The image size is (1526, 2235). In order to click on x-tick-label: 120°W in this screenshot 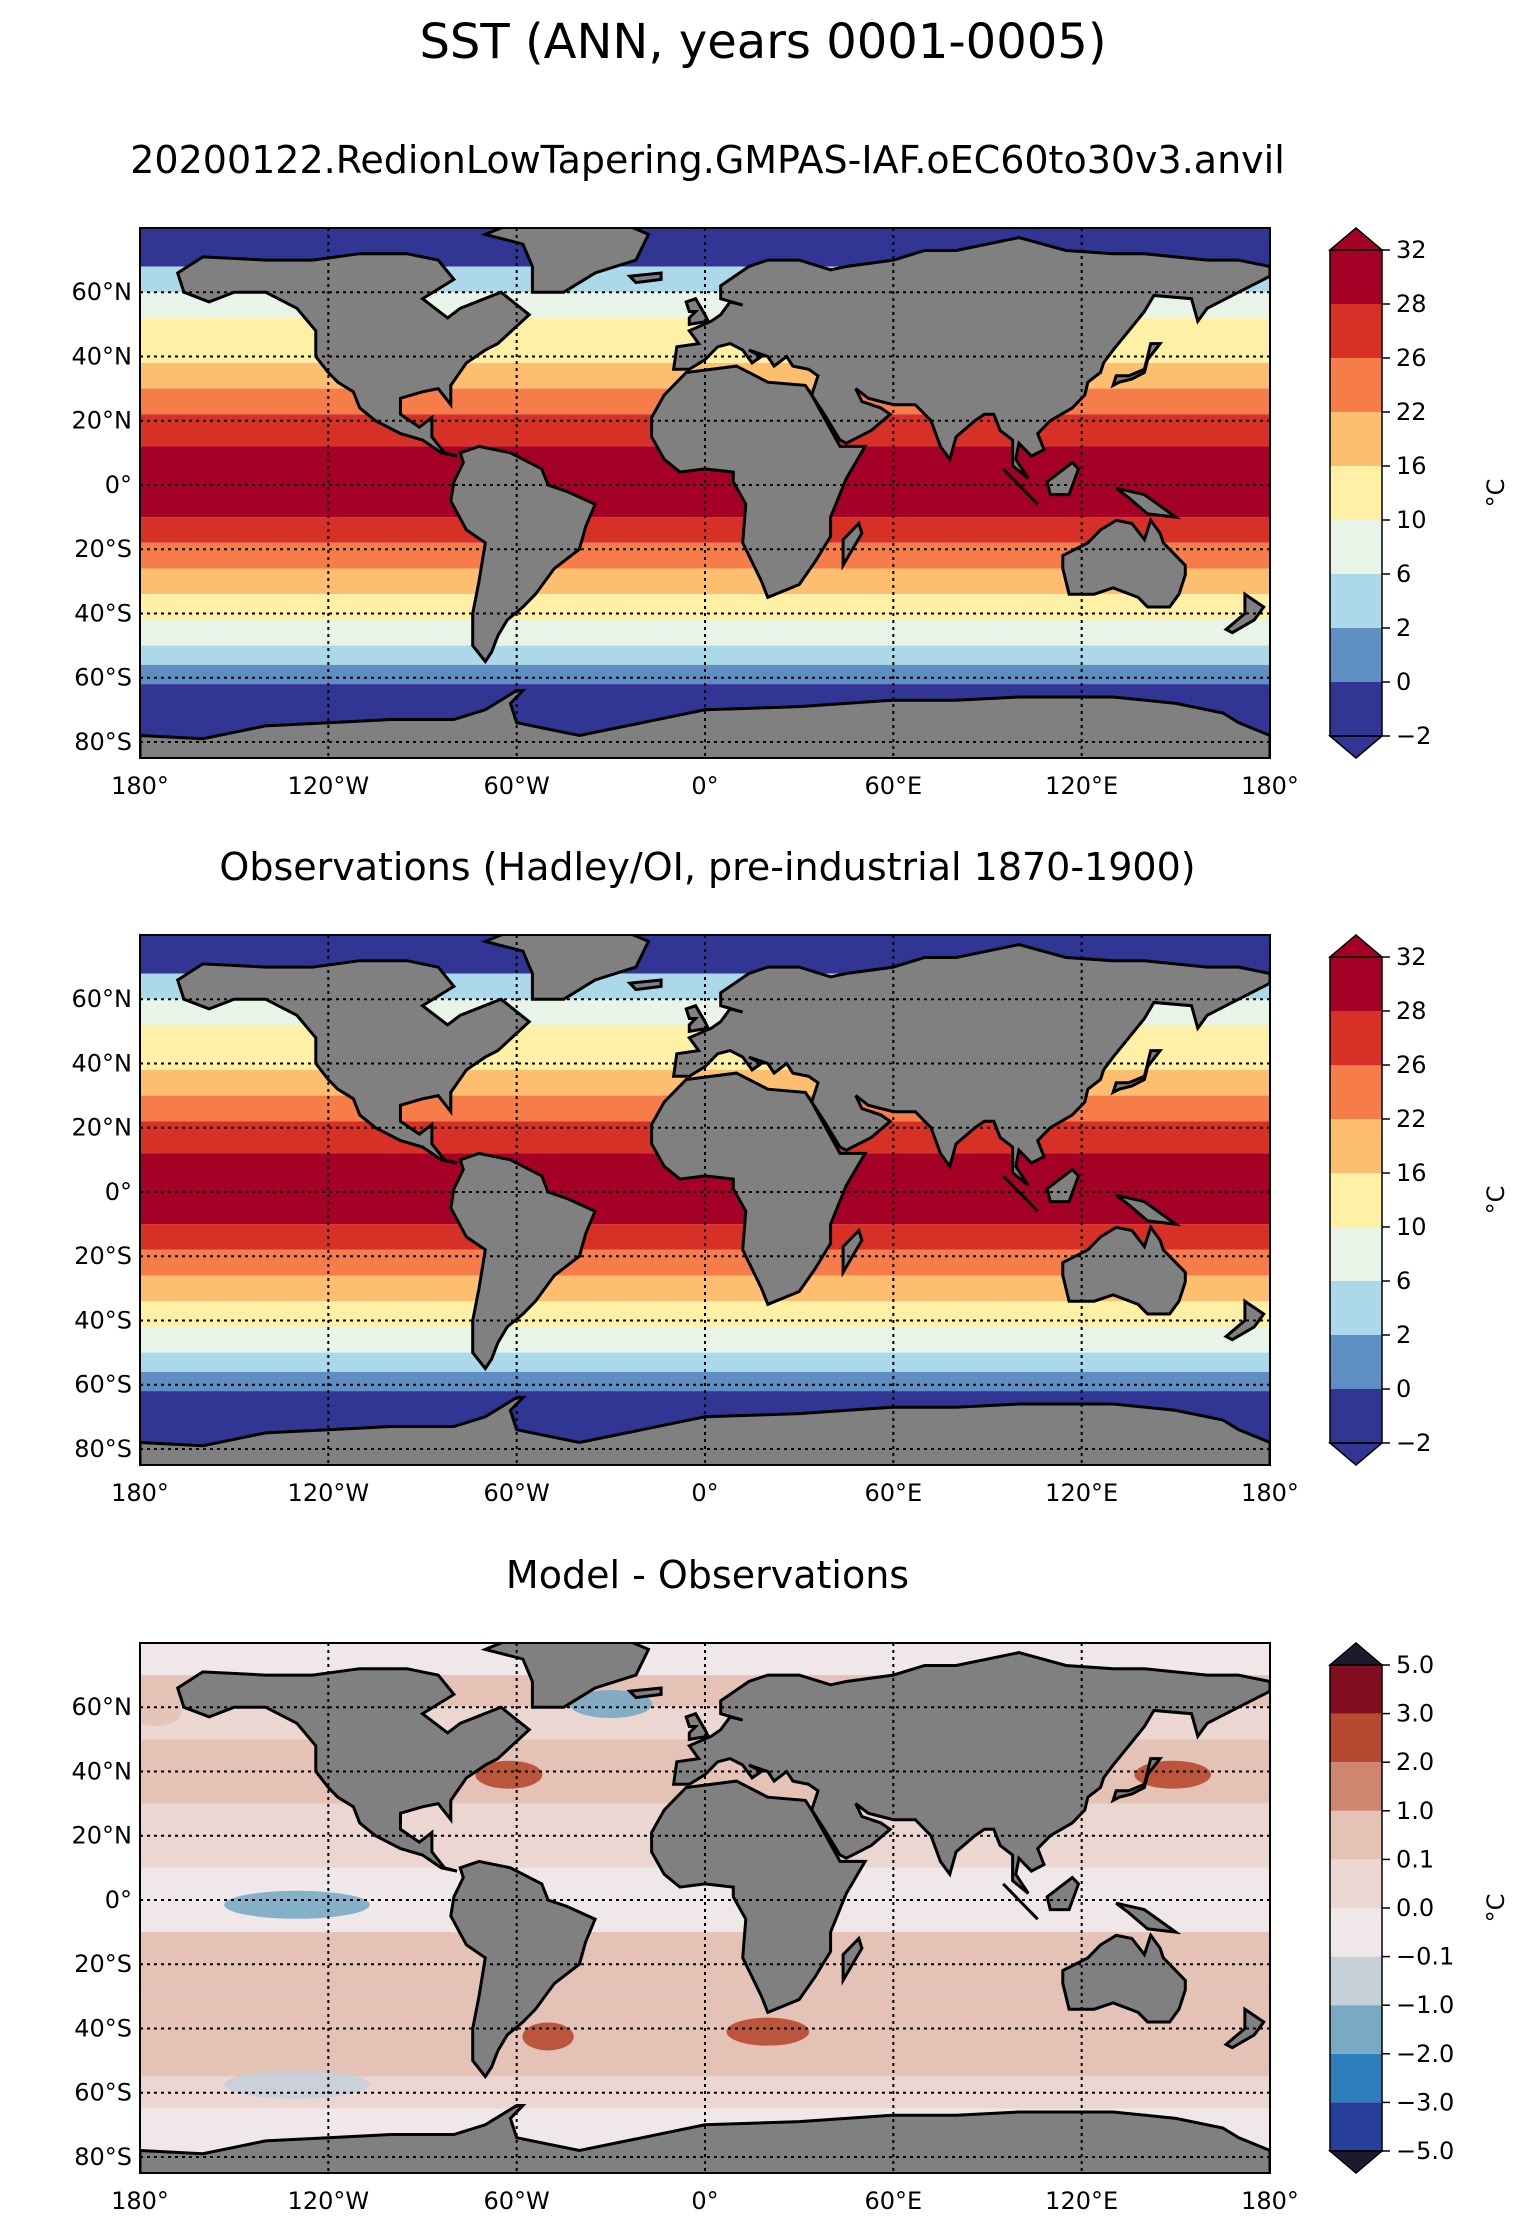, I will do `click(329, 1493)`.